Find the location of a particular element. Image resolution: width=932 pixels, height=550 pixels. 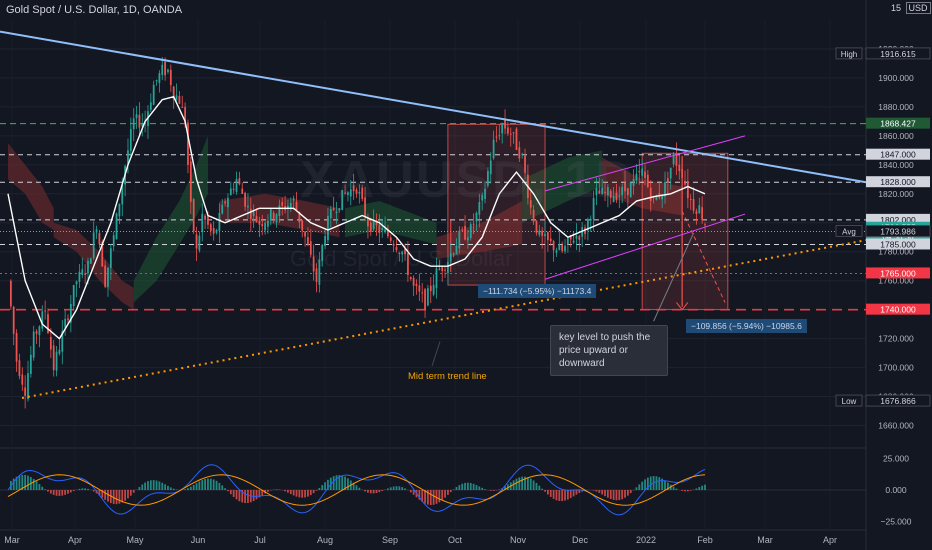

currency-selector: 15 USD is located at coordinates (911, 8).